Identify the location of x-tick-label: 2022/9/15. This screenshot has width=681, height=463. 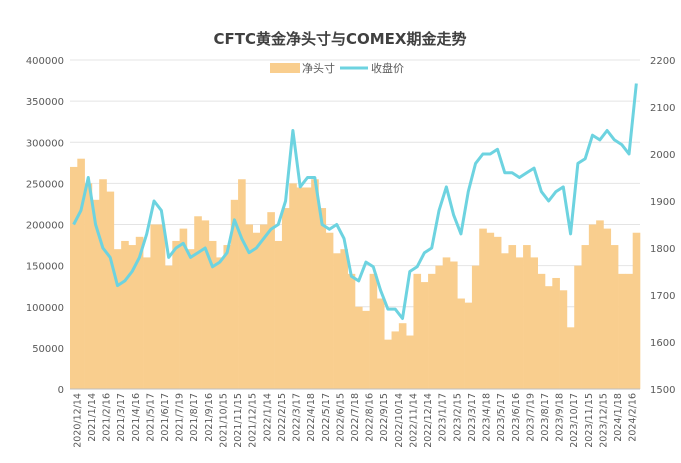
(384, 417).